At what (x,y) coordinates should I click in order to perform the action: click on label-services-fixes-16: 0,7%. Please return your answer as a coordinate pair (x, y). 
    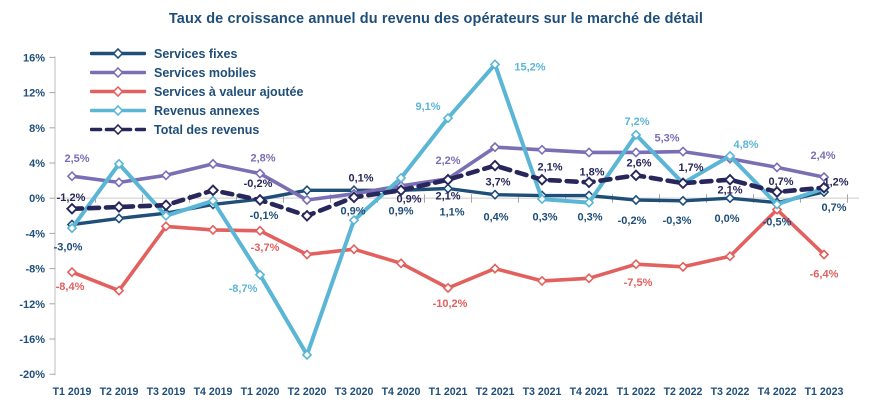
    Looking at the image, I should click on (833, 208).